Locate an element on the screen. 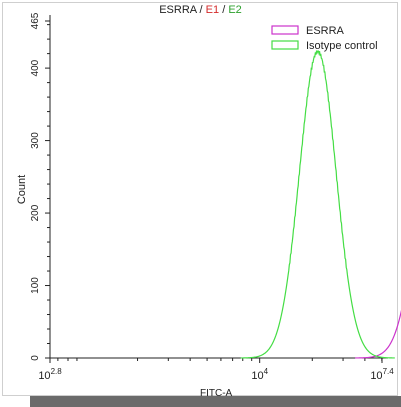  y-tick-label: 200 is located at coordinates (35, 212).